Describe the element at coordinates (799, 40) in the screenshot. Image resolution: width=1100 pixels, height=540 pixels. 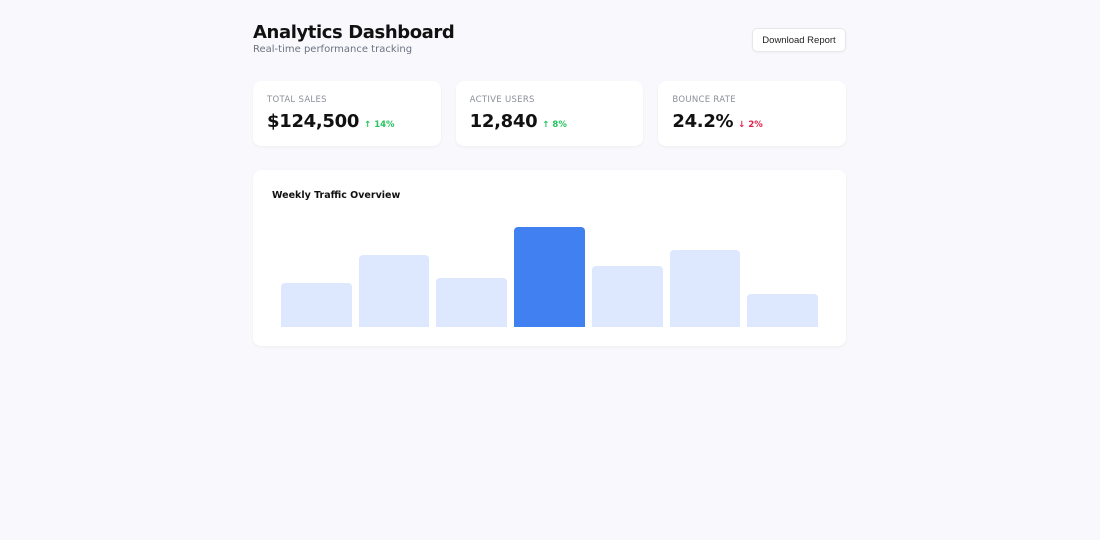
I see `download-report-button: Download Report` at that location.